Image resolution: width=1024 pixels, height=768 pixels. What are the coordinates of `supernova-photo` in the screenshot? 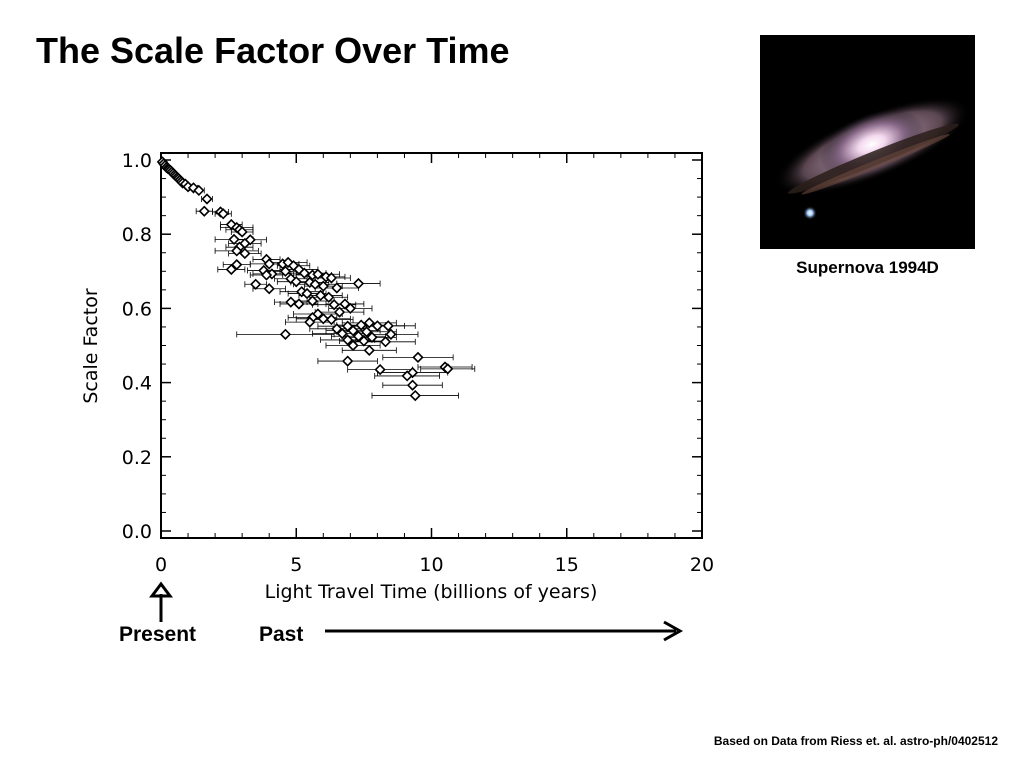 It's located at (867, 142).